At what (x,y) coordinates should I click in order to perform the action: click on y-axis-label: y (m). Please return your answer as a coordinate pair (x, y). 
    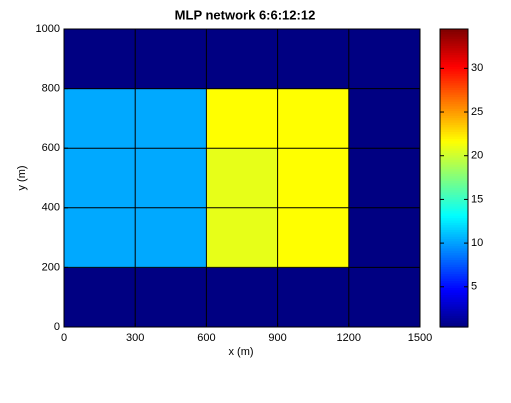
    Looking at the image, I should click on (22, 177).